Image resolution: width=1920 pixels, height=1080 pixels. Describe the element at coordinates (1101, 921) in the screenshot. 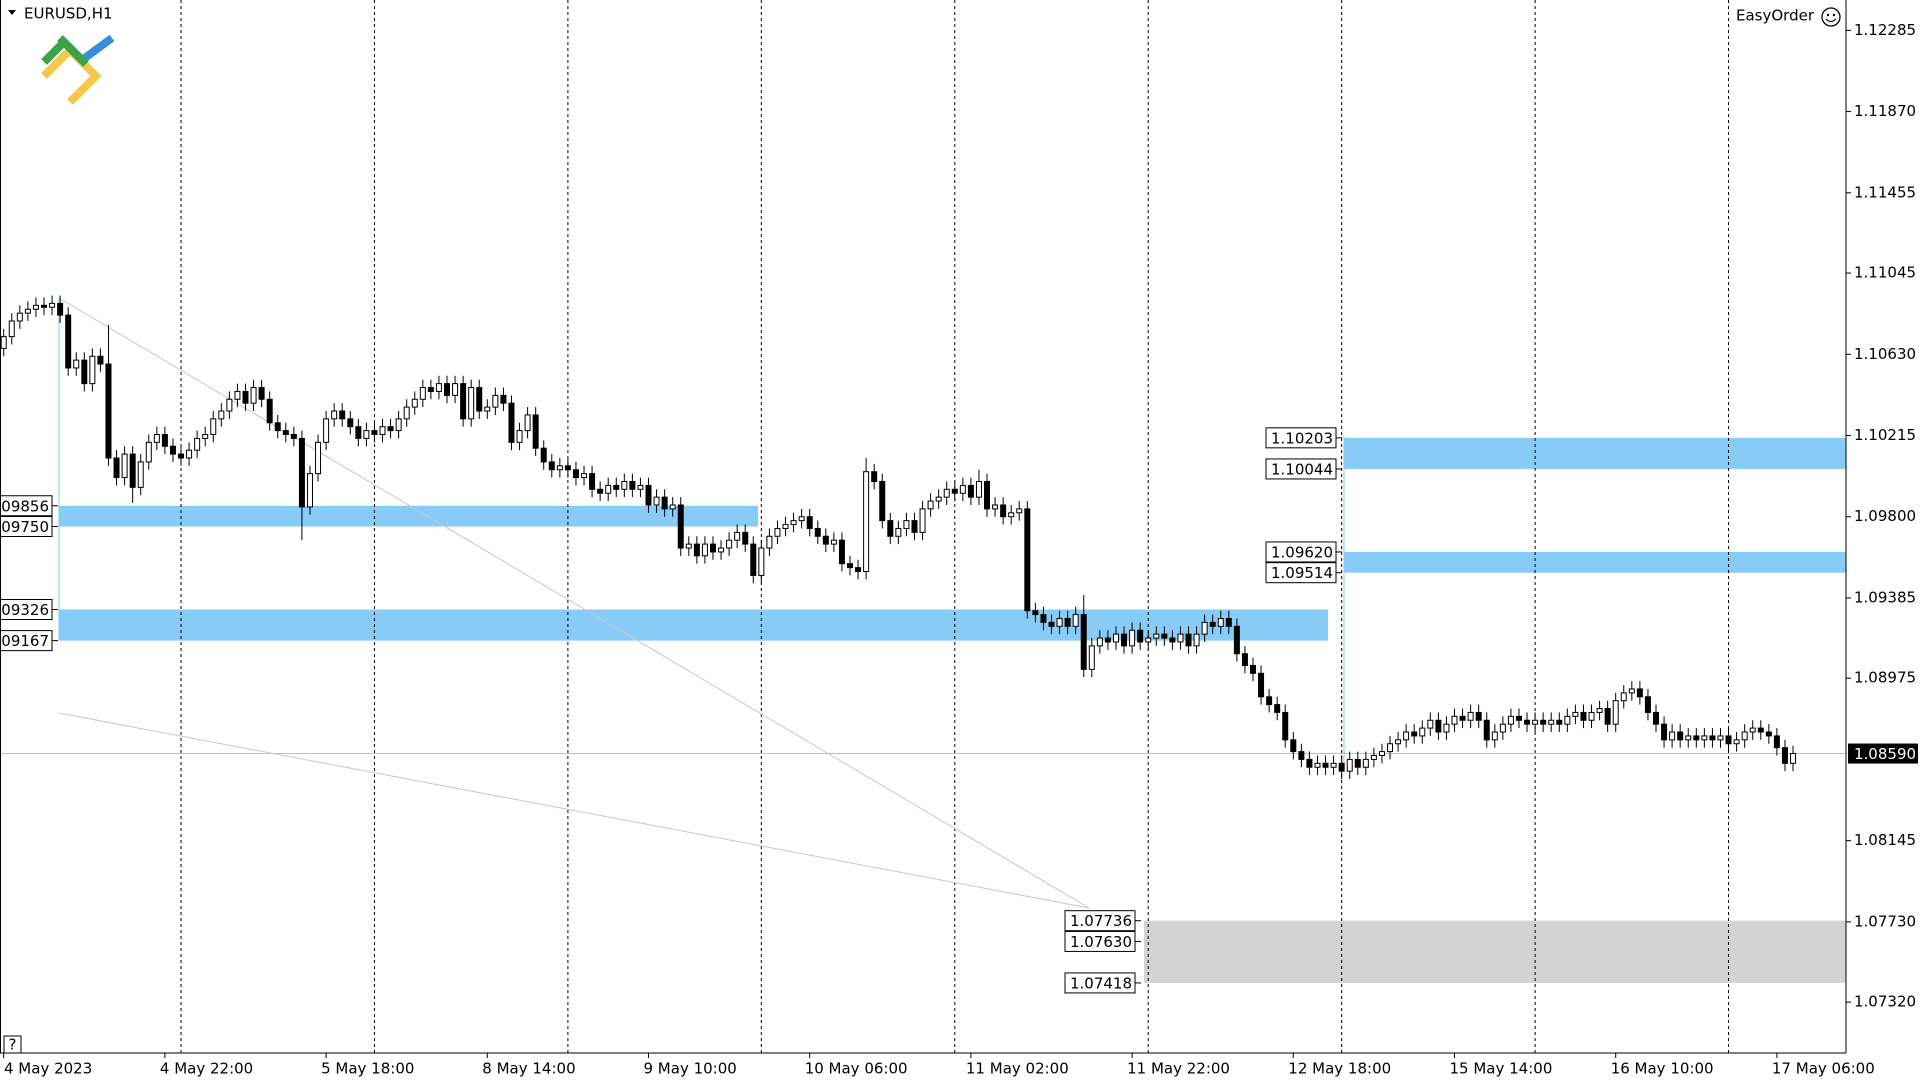

I see `level-label: 1.07736` at that location.